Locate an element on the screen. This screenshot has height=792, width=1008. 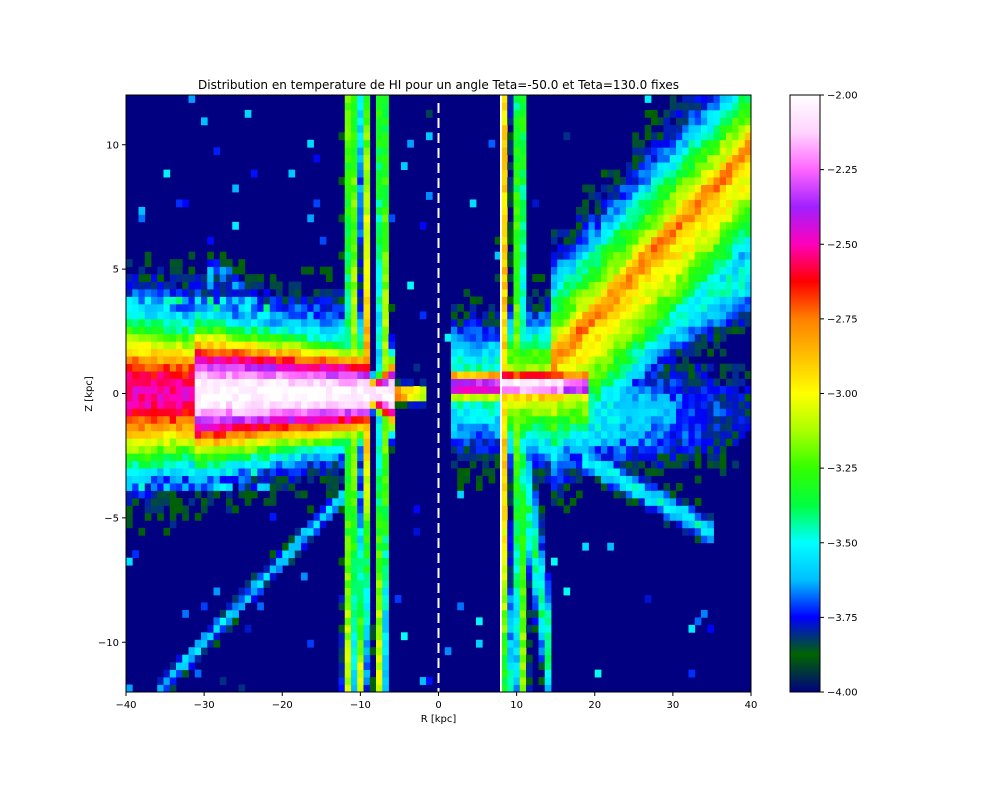
x-tick-label: 10 is located at coordinates (516, 705).